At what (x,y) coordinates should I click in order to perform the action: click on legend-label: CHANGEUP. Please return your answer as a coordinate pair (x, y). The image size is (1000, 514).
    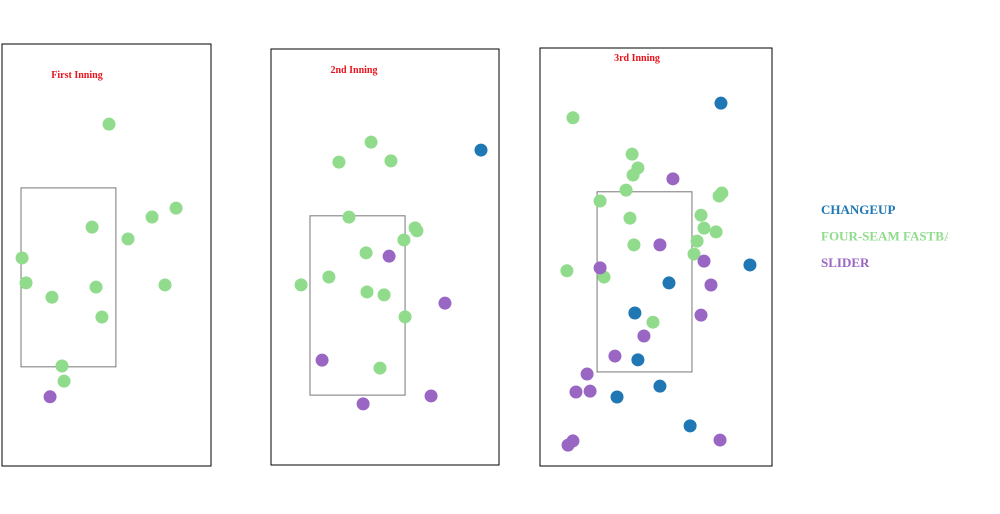
    Looking at the image, I should click on (858, 209).